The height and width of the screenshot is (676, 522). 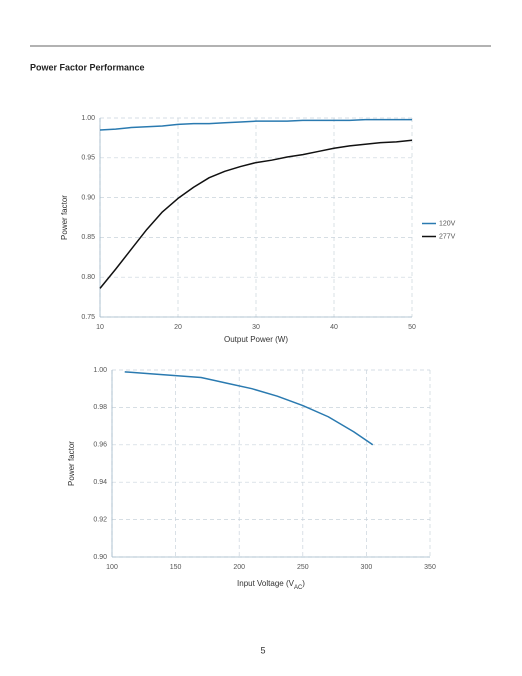 I want to click on y-tick-label: 0.96, so click(x=100, y=445).